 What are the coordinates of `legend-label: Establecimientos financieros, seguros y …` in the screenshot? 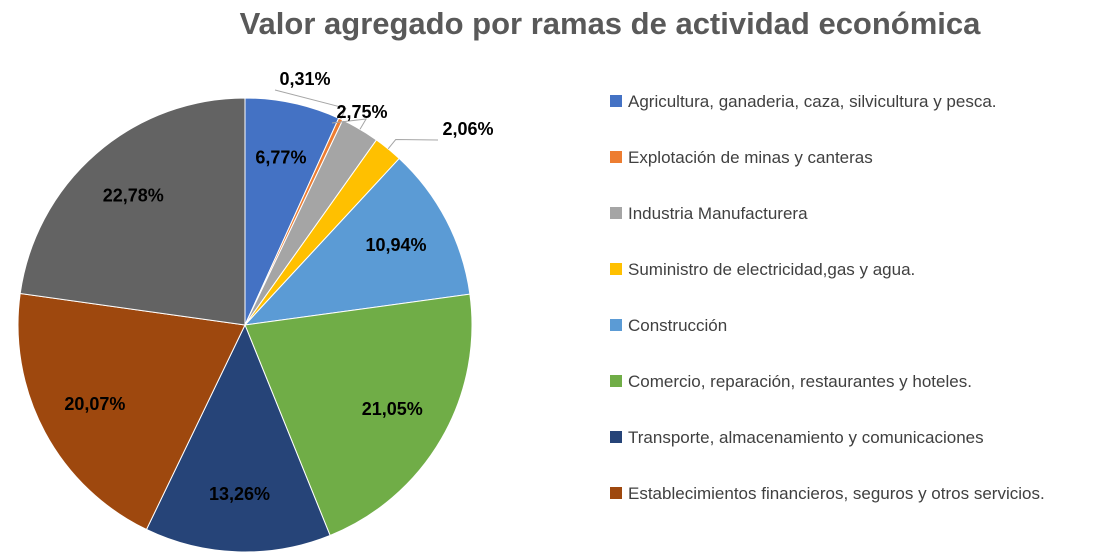 It's located at (836, 493).